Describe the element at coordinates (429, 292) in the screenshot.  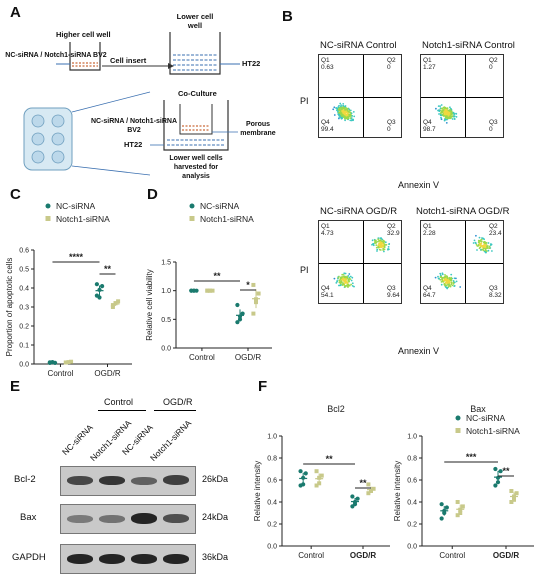
I see `q4-label: Q4 64.7` at that location.